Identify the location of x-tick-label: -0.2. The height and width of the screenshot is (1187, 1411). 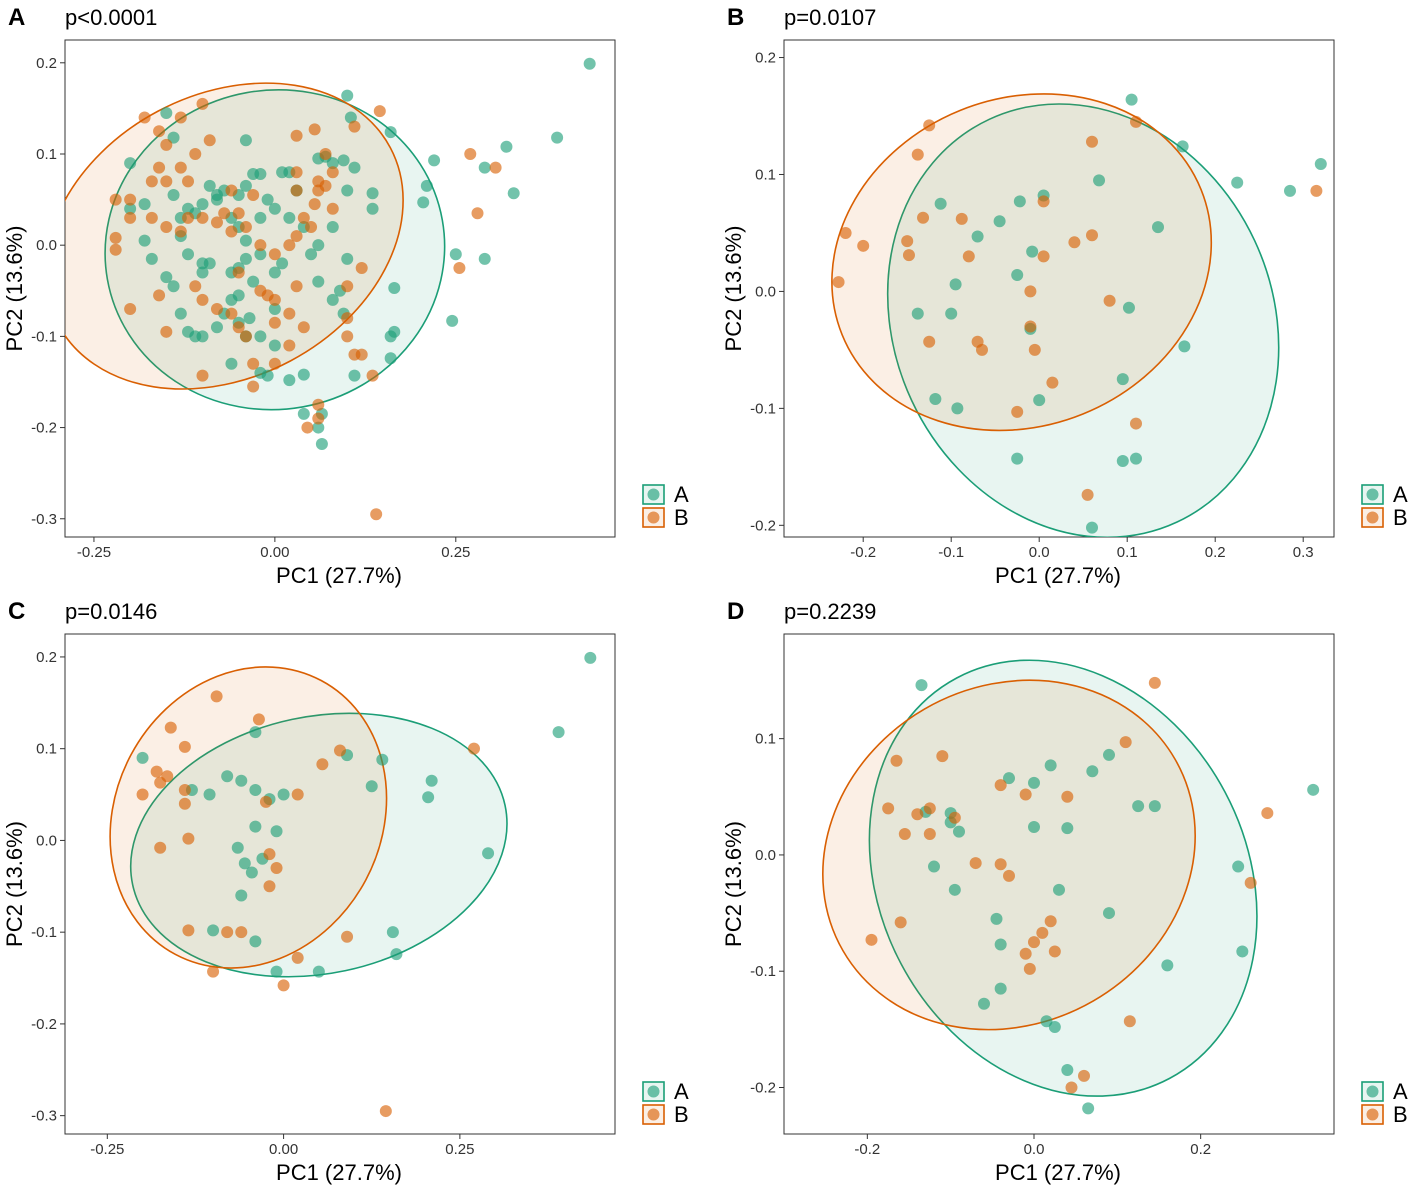
(863, 552).